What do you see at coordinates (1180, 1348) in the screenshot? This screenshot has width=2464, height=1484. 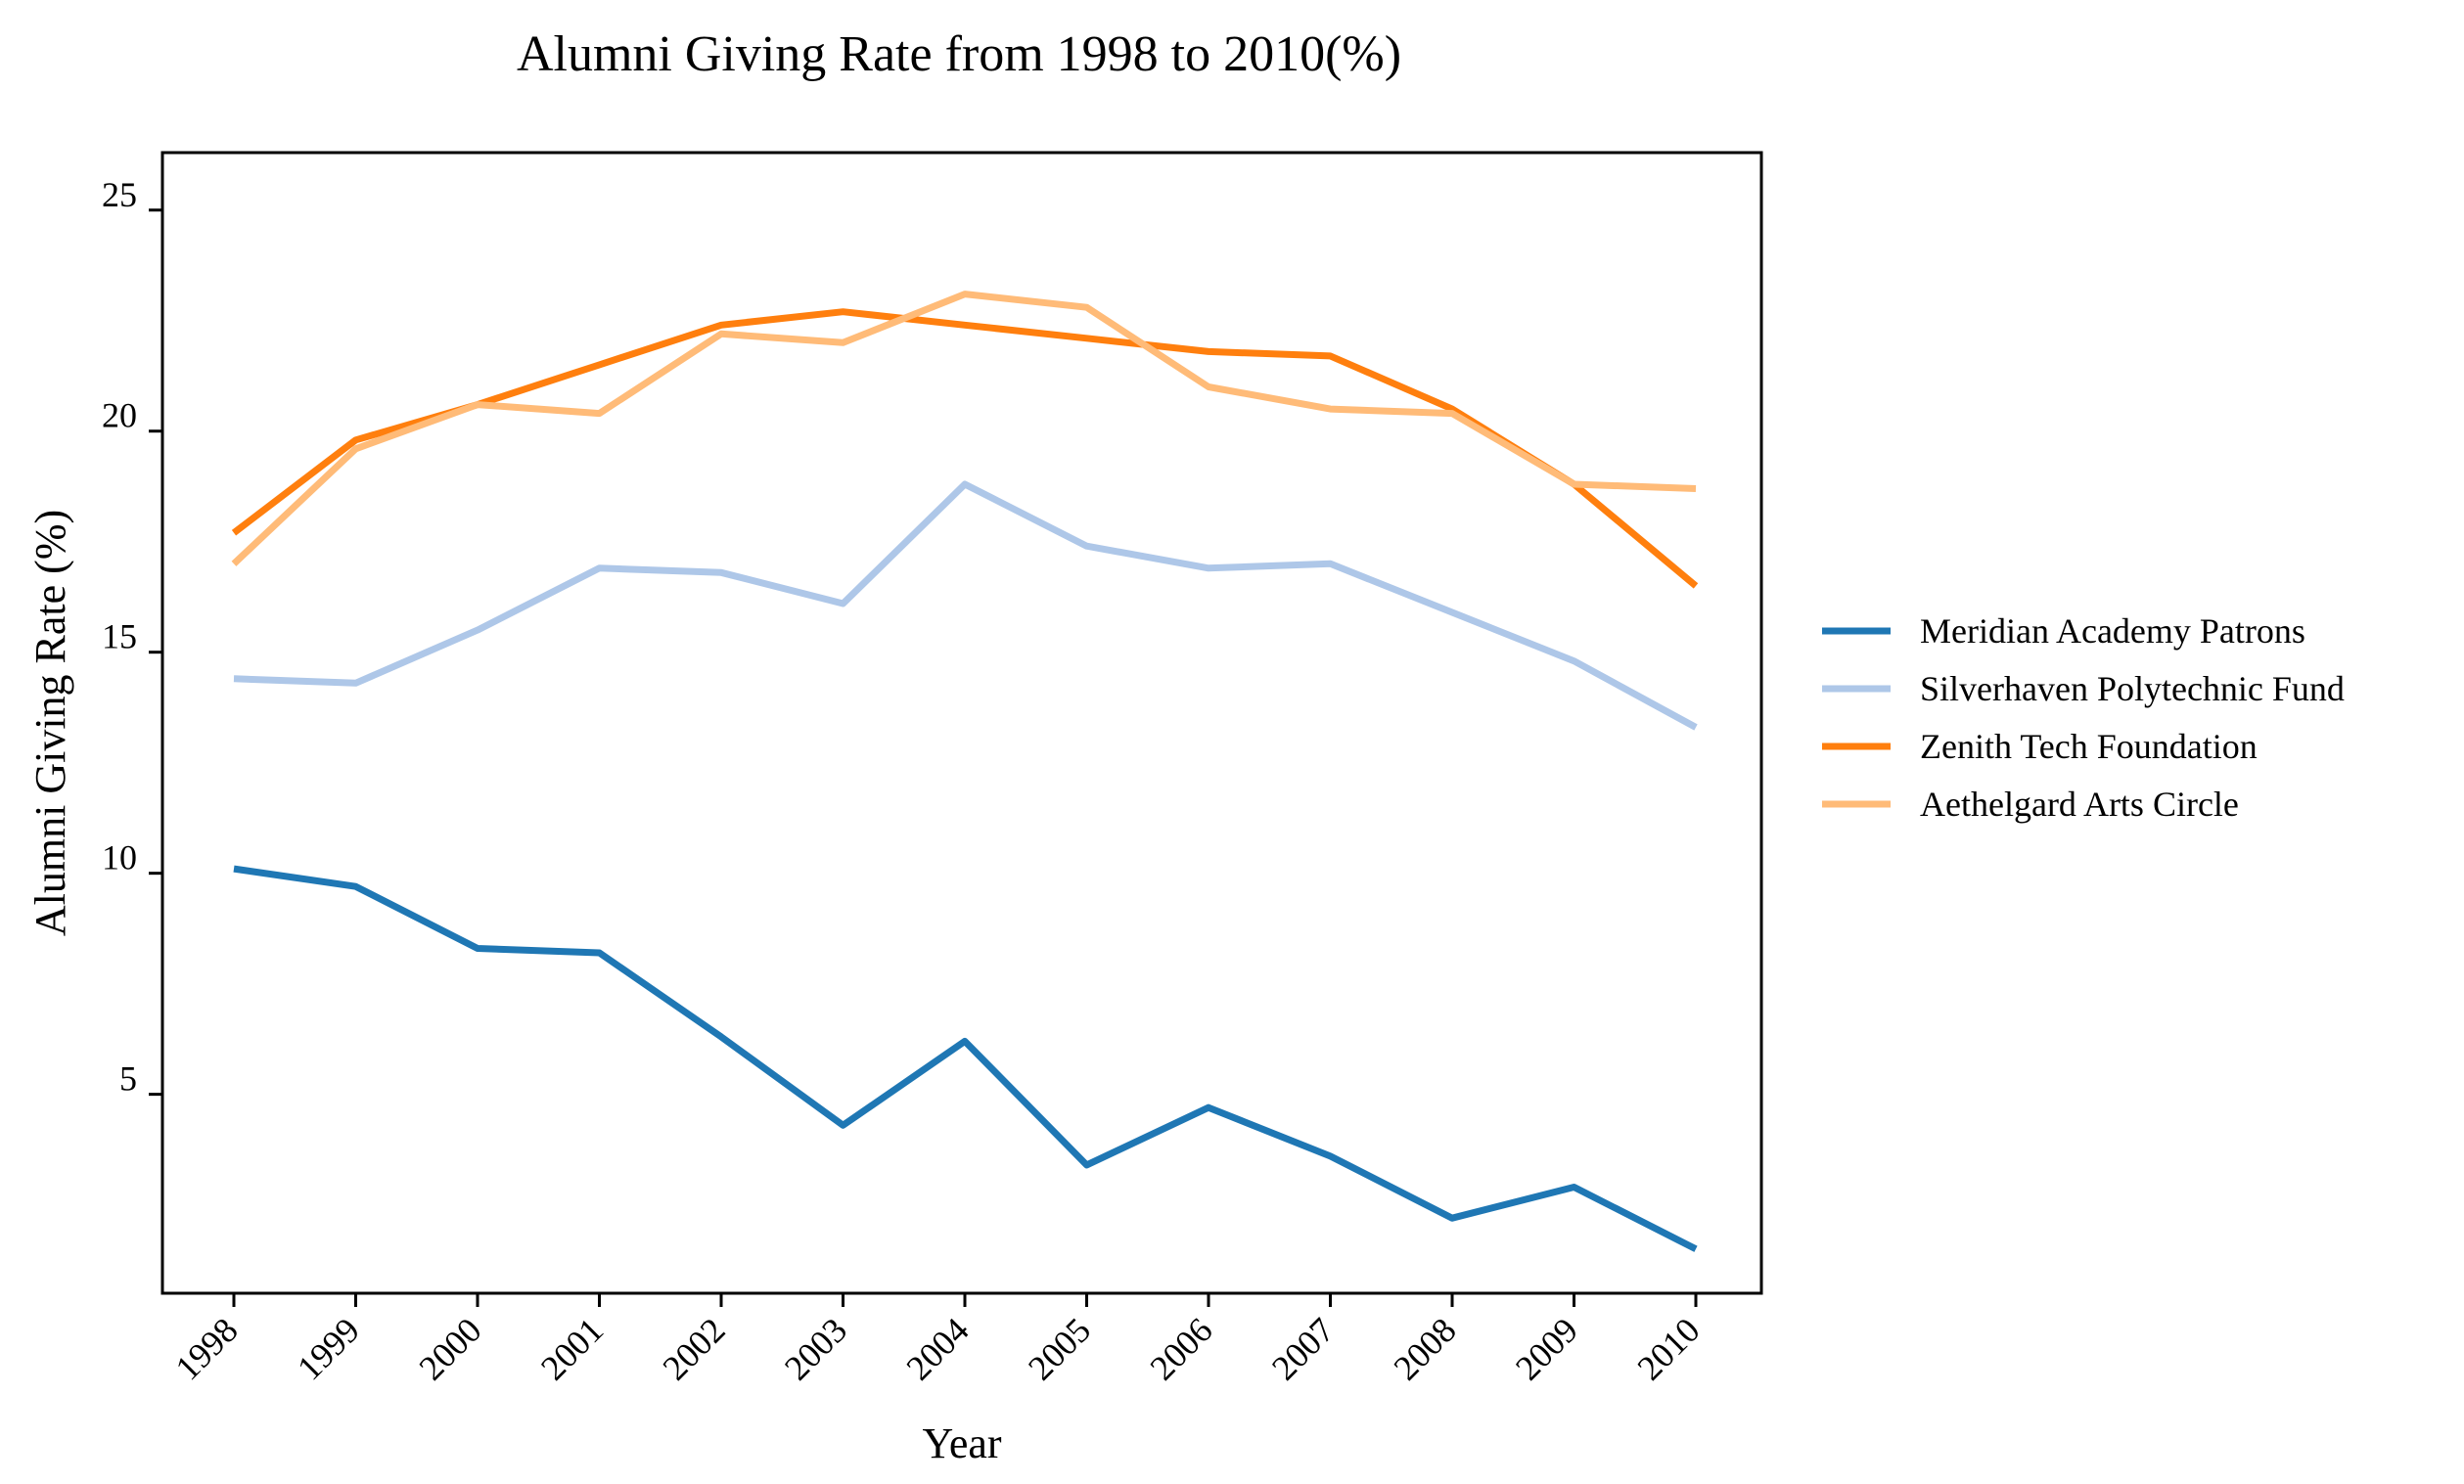 I see `x-tick-label: 2006` at bounding box center [1180, 1348].